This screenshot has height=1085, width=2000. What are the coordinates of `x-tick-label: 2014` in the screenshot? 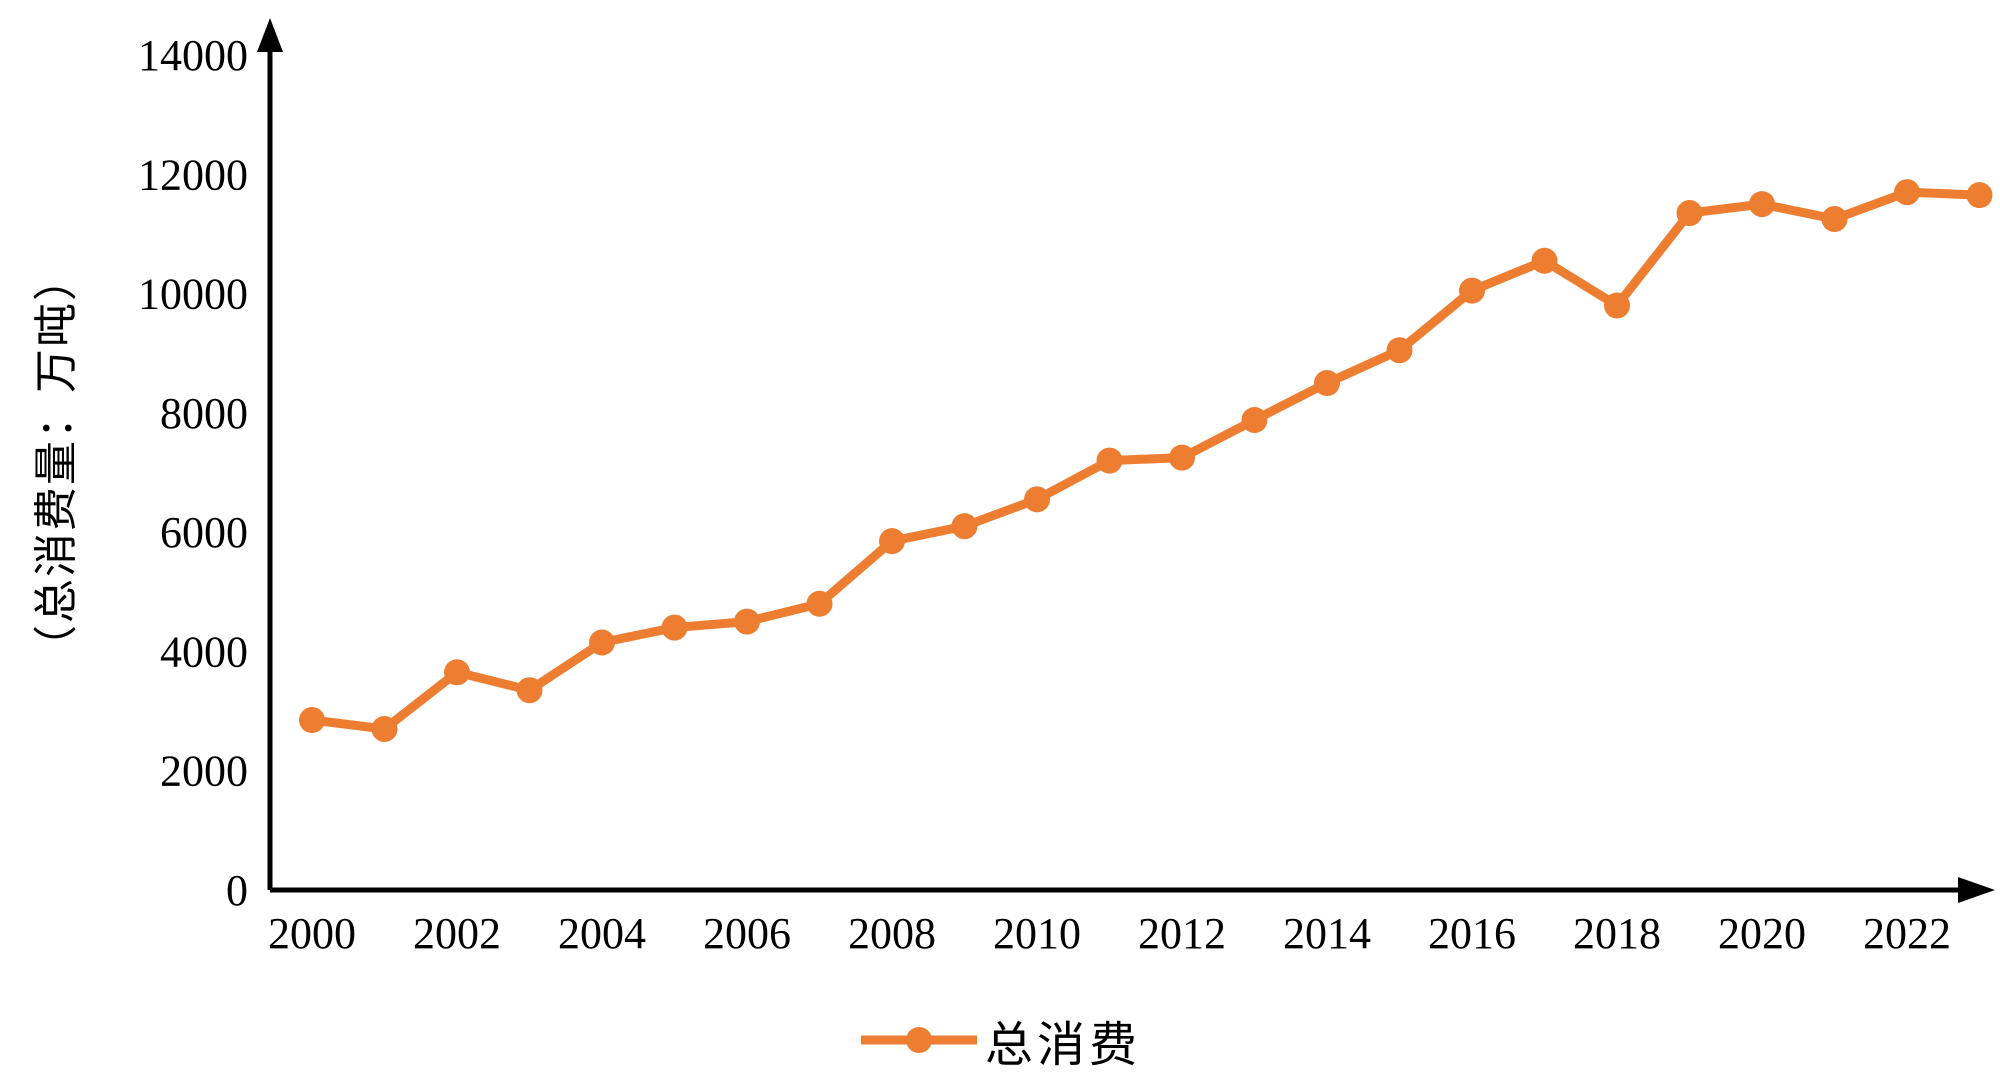 It's located at (1327, 933).